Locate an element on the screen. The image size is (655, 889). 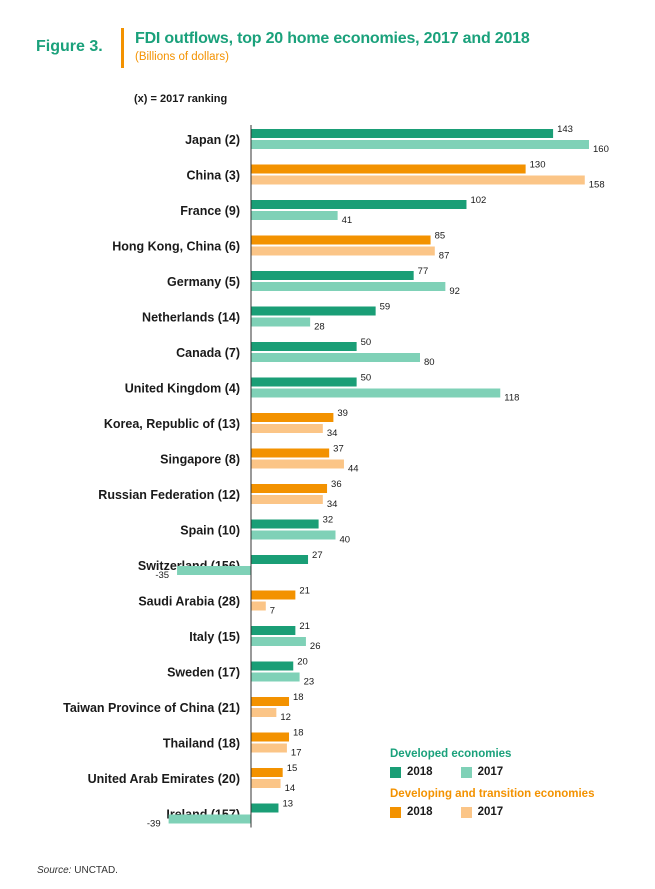
category-label: Russian Federation (12) is located at coordinates (169, 495).